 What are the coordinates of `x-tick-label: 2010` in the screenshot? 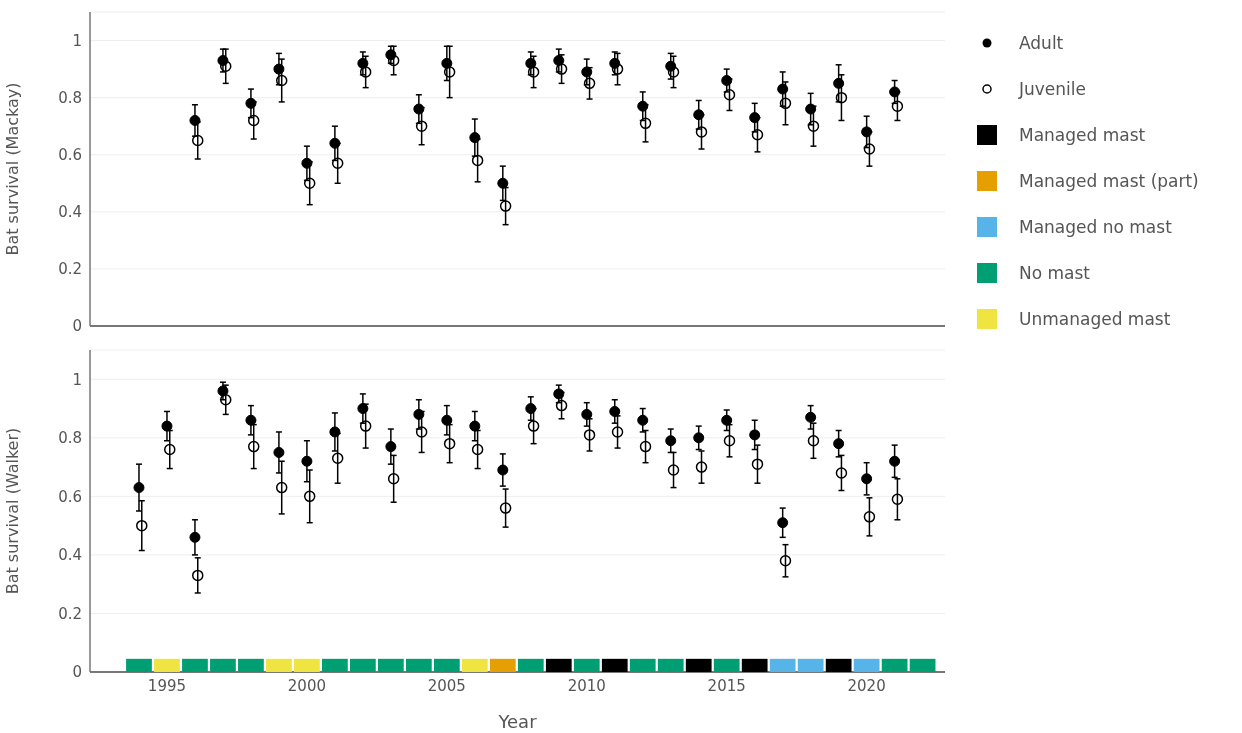 It's located at (586, 685).